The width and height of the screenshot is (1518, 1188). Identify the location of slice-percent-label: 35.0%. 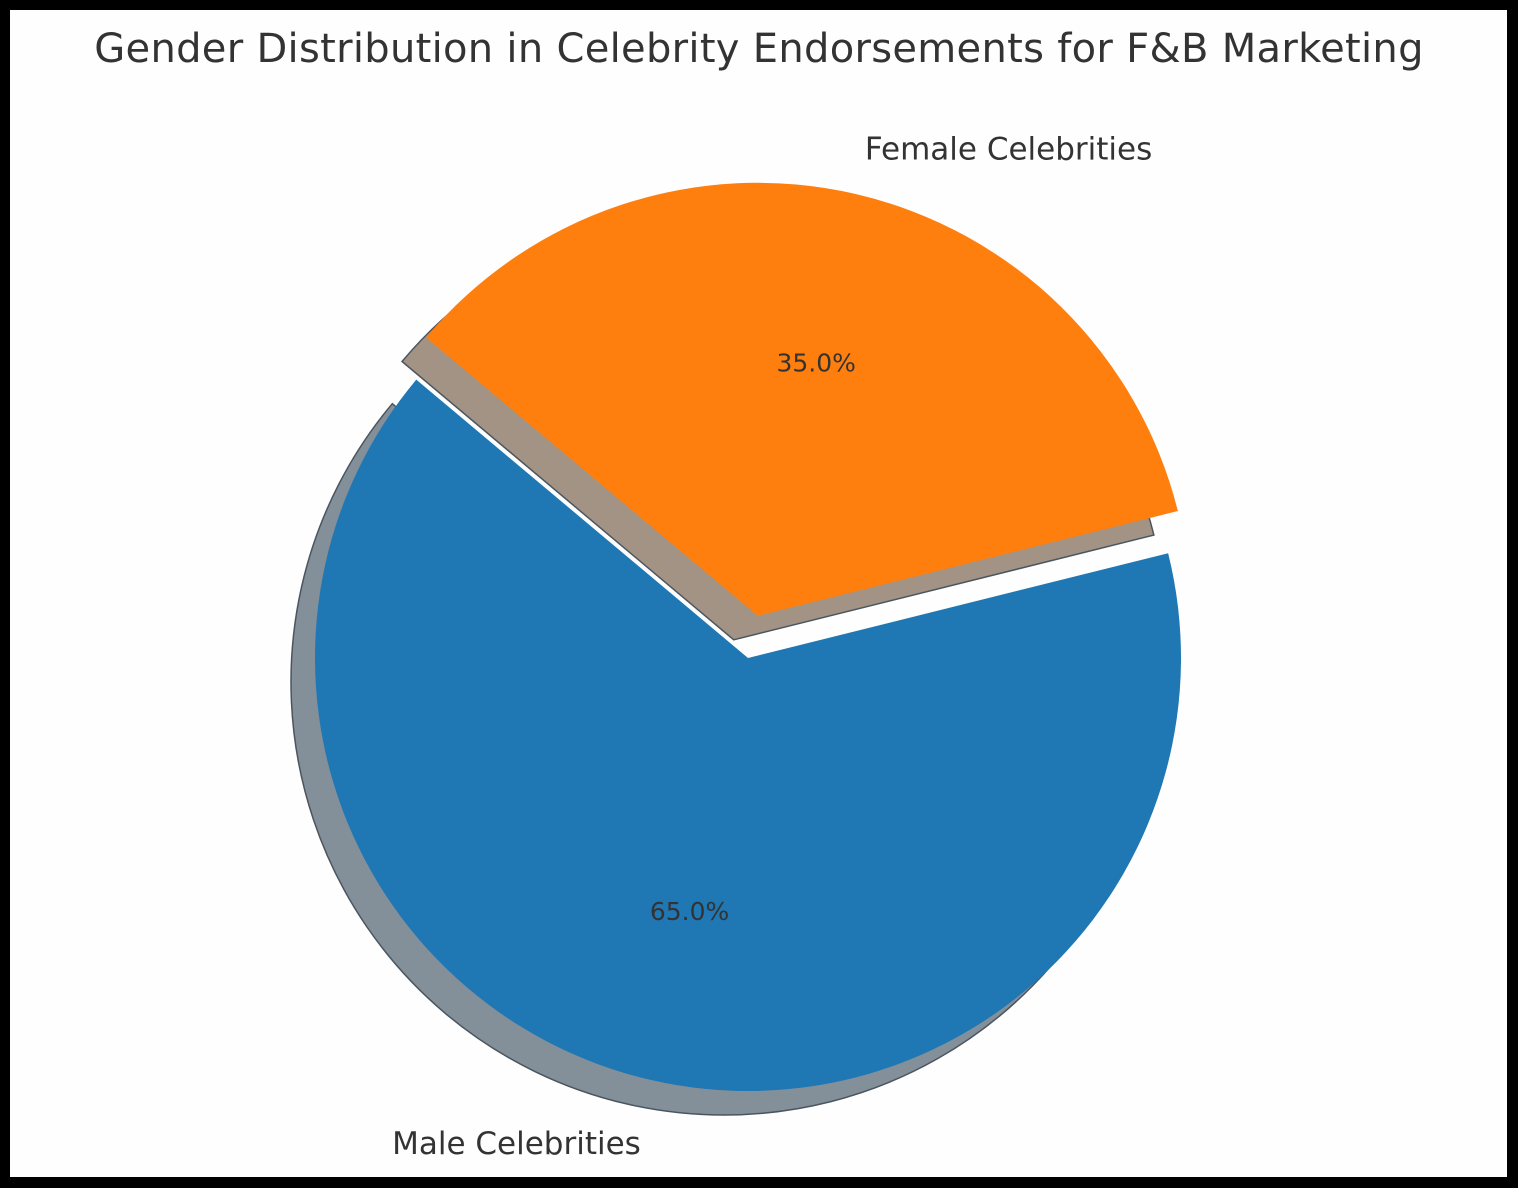
(815, 363).